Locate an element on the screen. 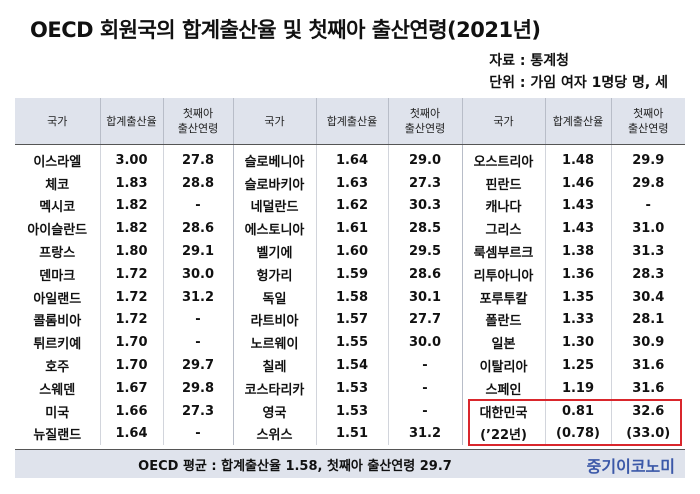  table-row: 스웨덴 1.67 29.8 코스타리카 1.53- 스페인 1.19 31.6 is located at coordinates (350, 388).